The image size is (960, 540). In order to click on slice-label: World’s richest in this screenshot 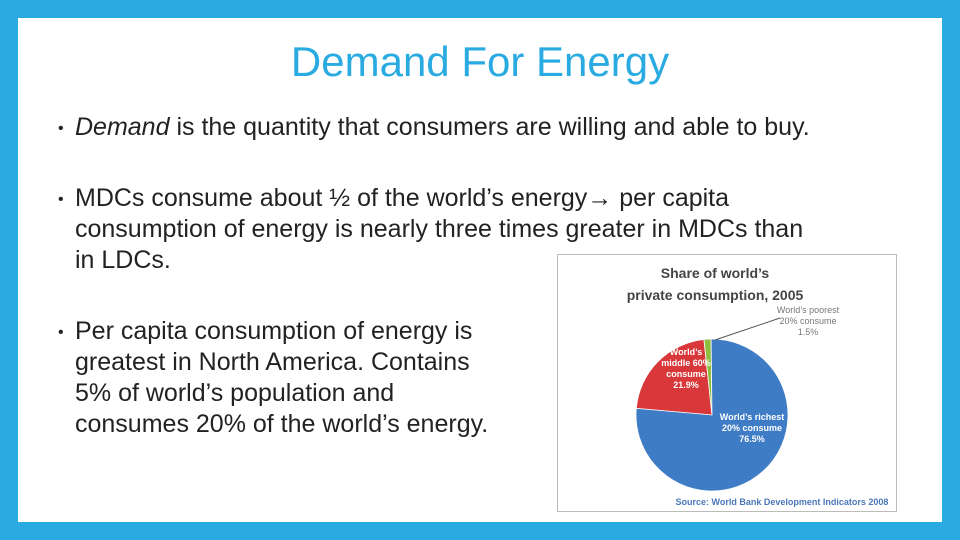, I will do `click(752, 417)`.